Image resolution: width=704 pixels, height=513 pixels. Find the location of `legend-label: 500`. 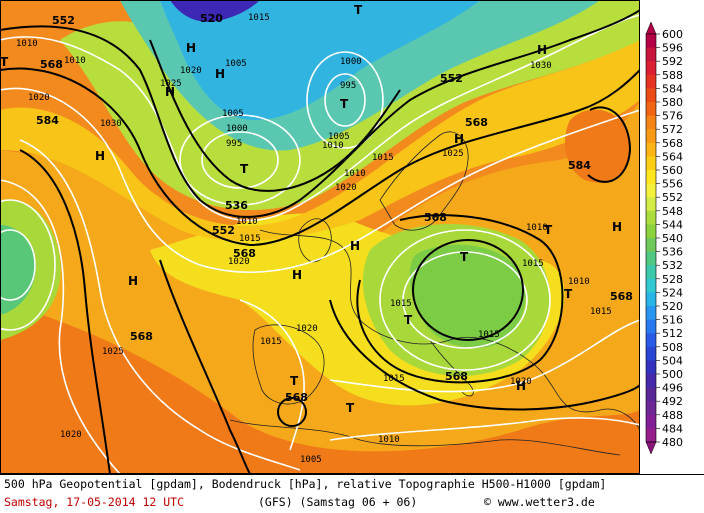

legend-label: 500 is located at coordinates (672, 374).